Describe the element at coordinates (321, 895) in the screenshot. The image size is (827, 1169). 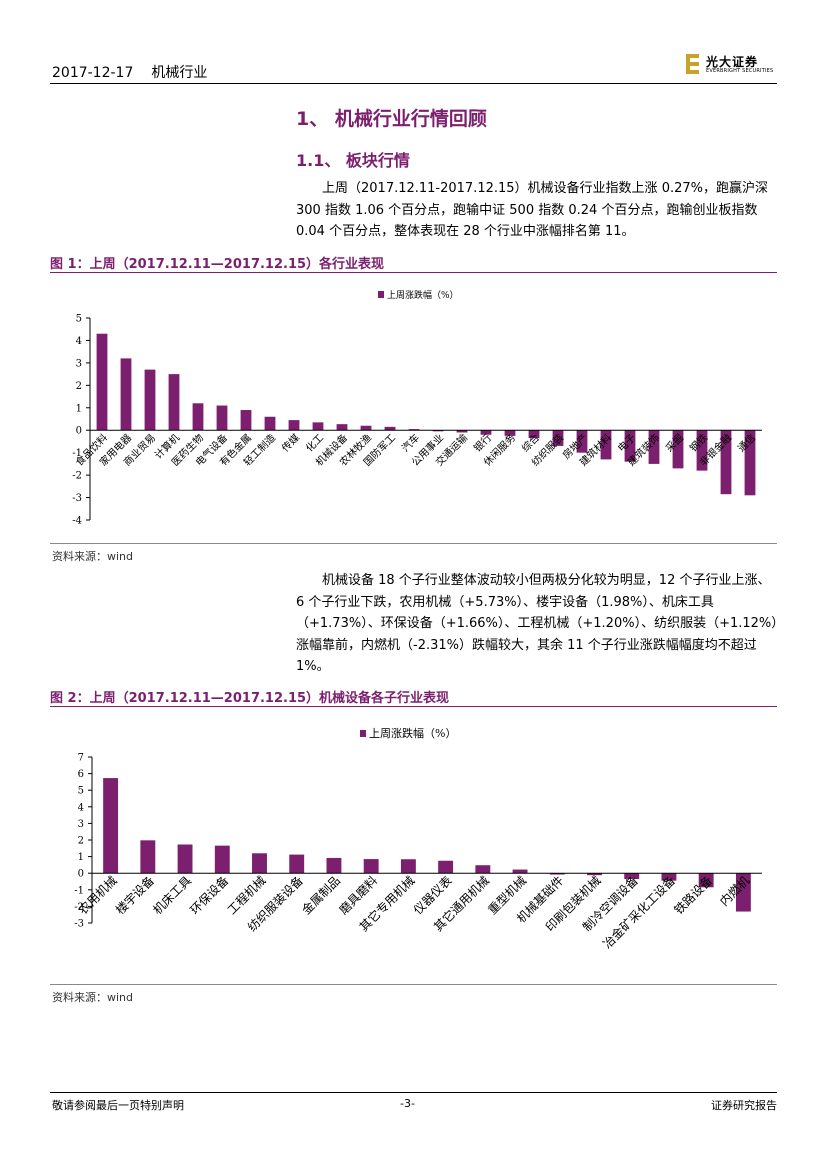
I see `category-label: 金属制品` at that location.